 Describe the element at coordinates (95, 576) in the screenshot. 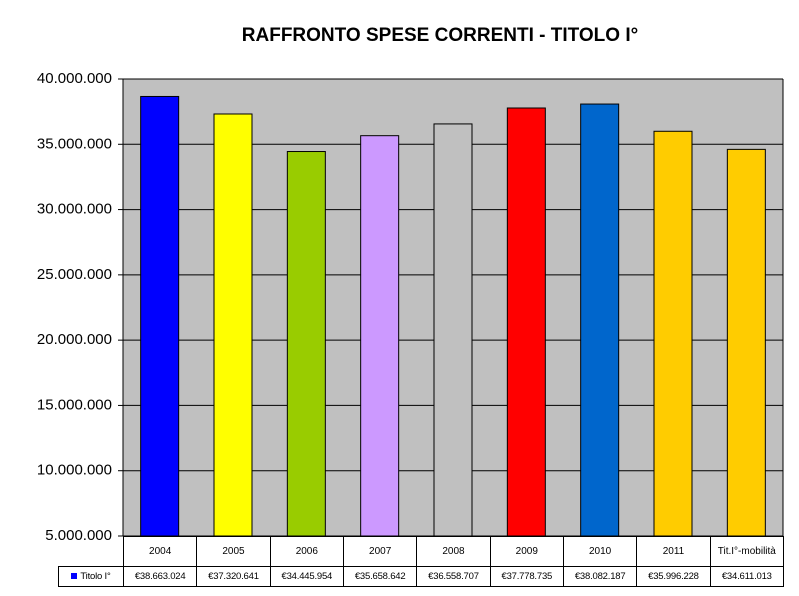

I see `legend-label: Titolo I°` at that location.